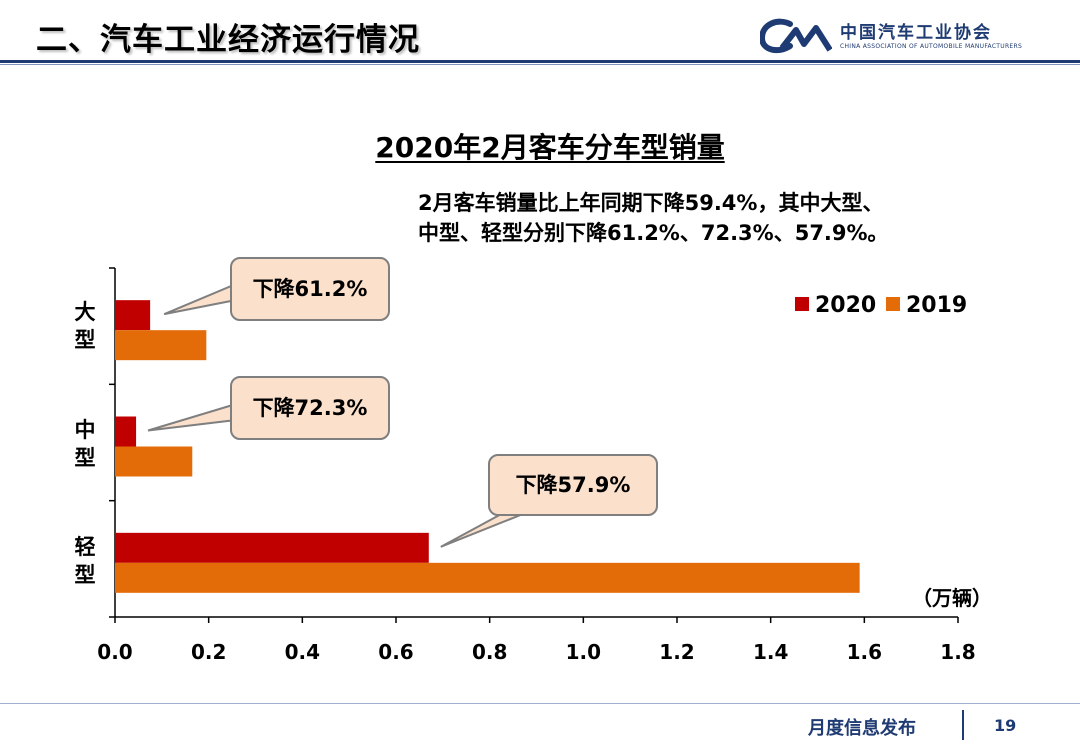 The height and width of the screenshot is (748, 1080). I want to click on category-label-medium-char1: 中, so click(85, 430).